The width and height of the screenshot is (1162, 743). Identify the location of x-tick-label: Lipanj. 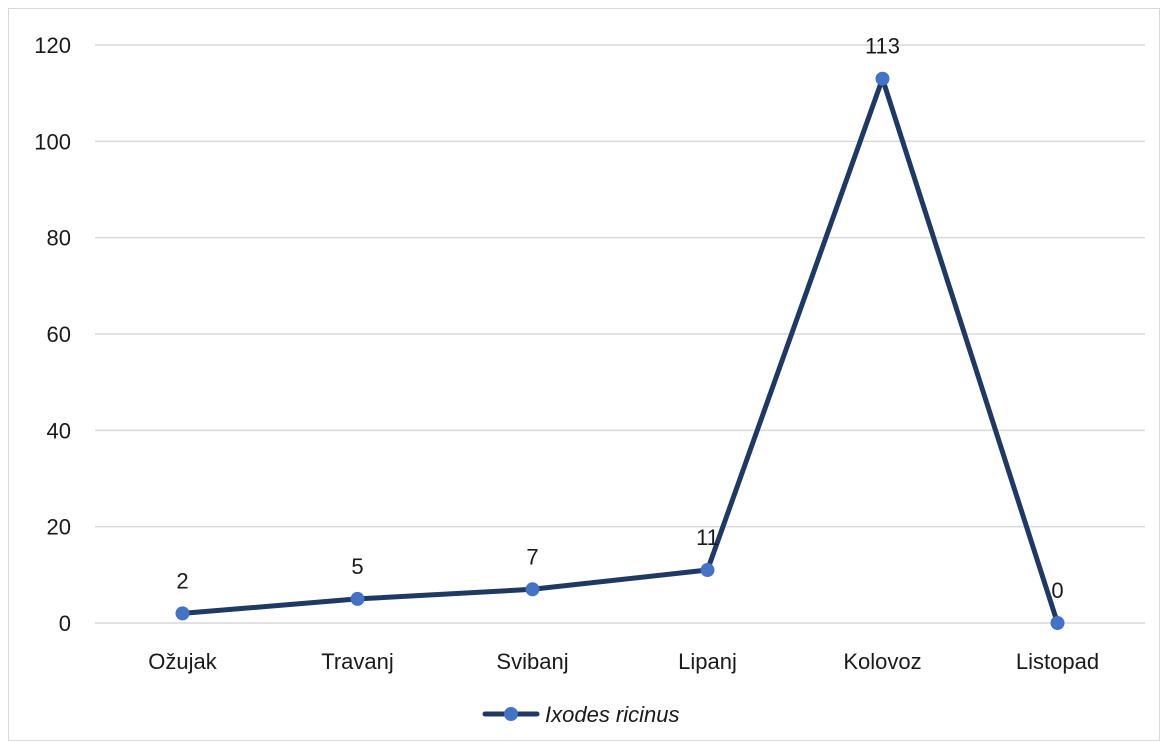
(707, 661).